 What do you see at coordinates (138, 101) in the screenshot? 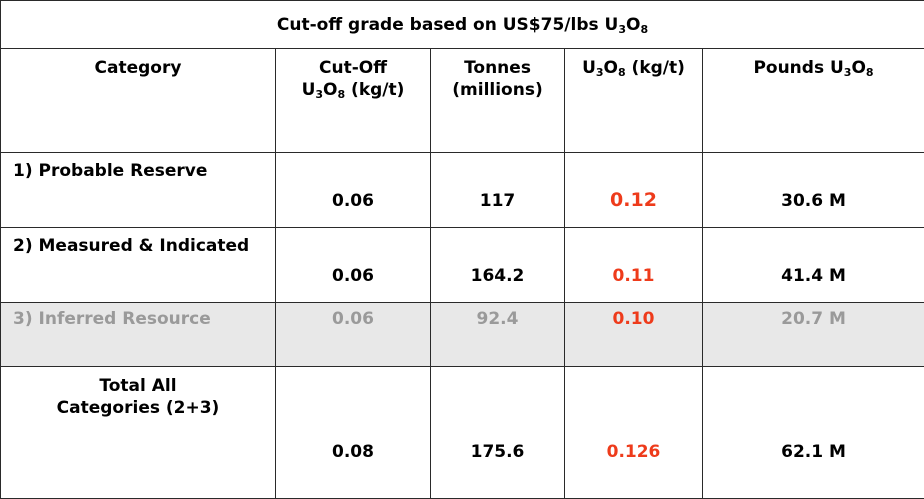
I see `header-category: Category` at bounding box center [138, 101].